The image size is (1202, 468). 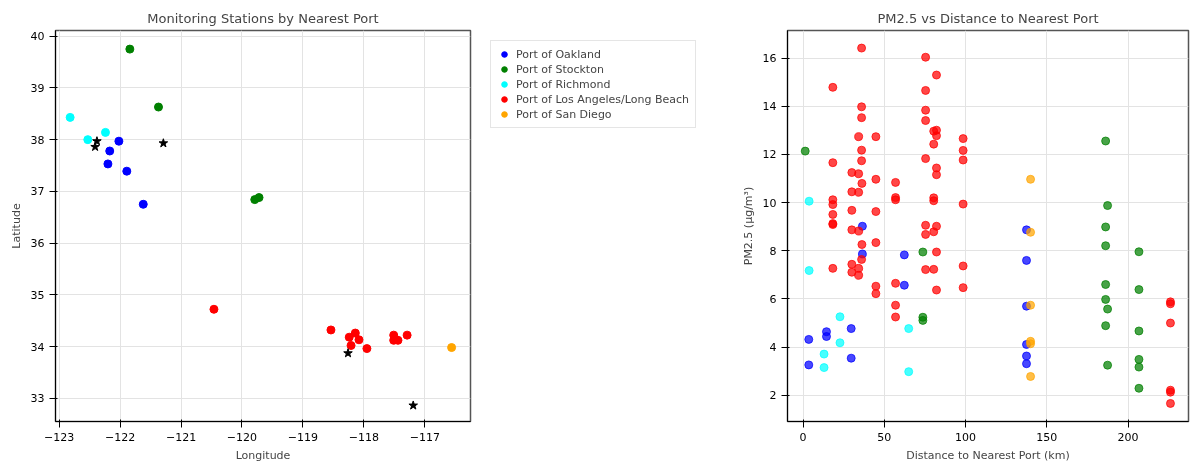 What do you see at coordinates (37, 399) in the screenshot?
I see `y-tick-label: 33` at bounding box center [37, 399].